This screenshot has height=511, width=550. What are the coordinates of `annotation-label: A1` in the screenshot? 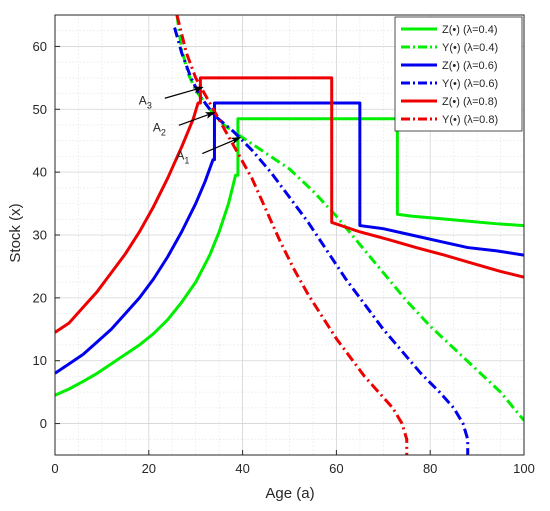 It's located at (182, 157).